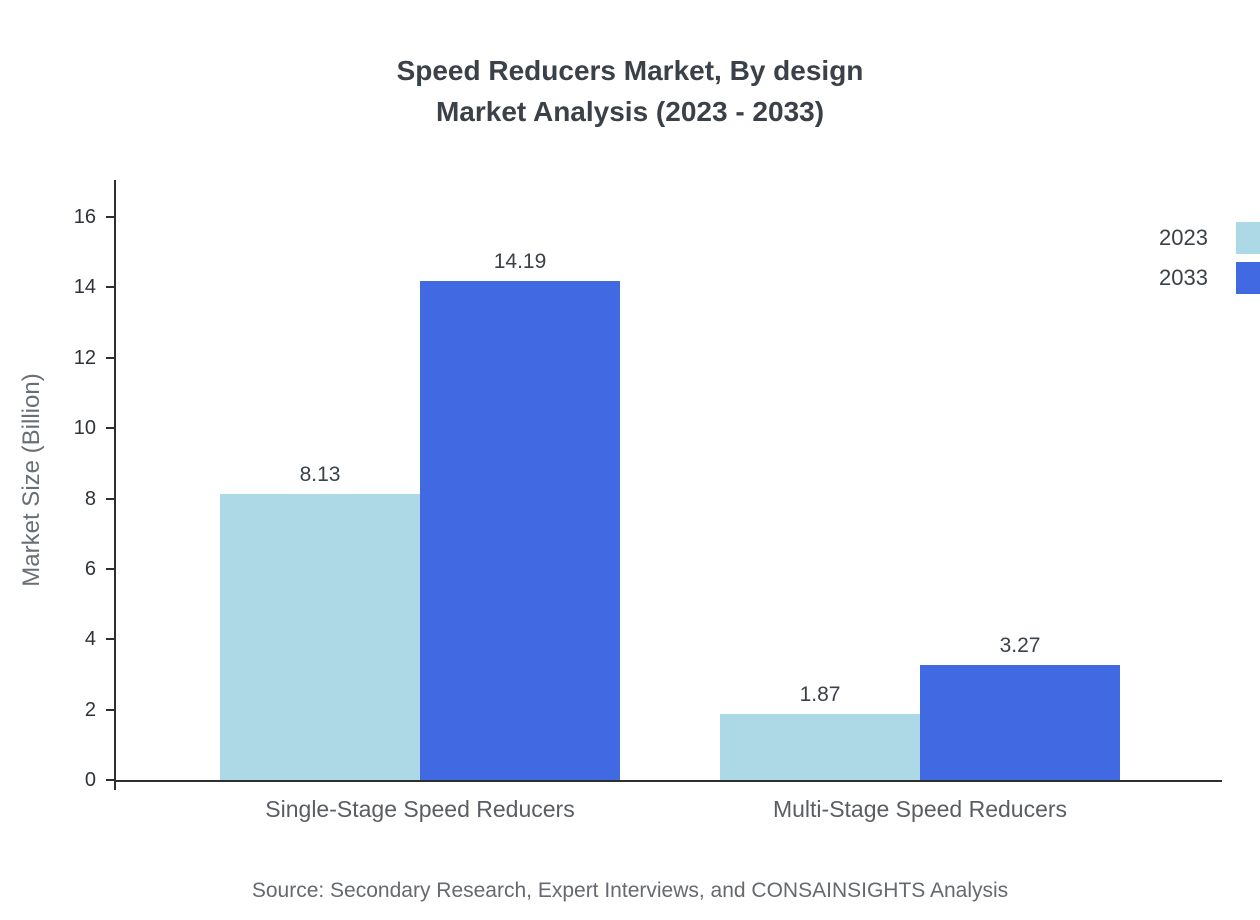 The width and height of the screenshot is (1260, 920). I want to click on chart-title-line2: Market Analysis (2023 - 2033), so click(630, 111).